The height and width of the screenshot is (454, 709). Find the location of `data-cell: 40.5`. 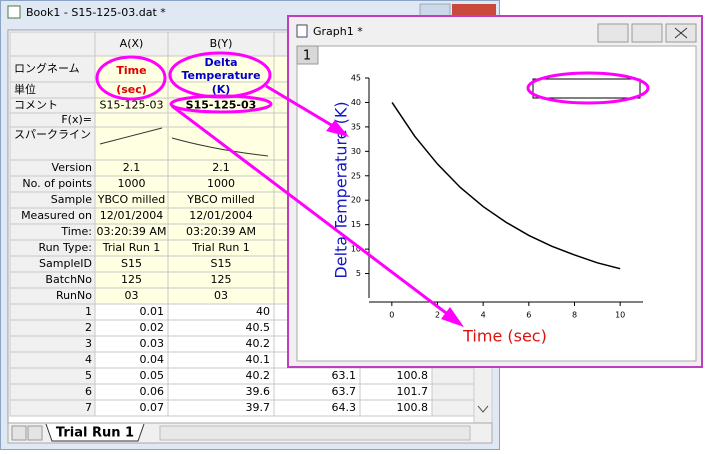

data-cell: 40.5 is located at coordinates (258, 327).